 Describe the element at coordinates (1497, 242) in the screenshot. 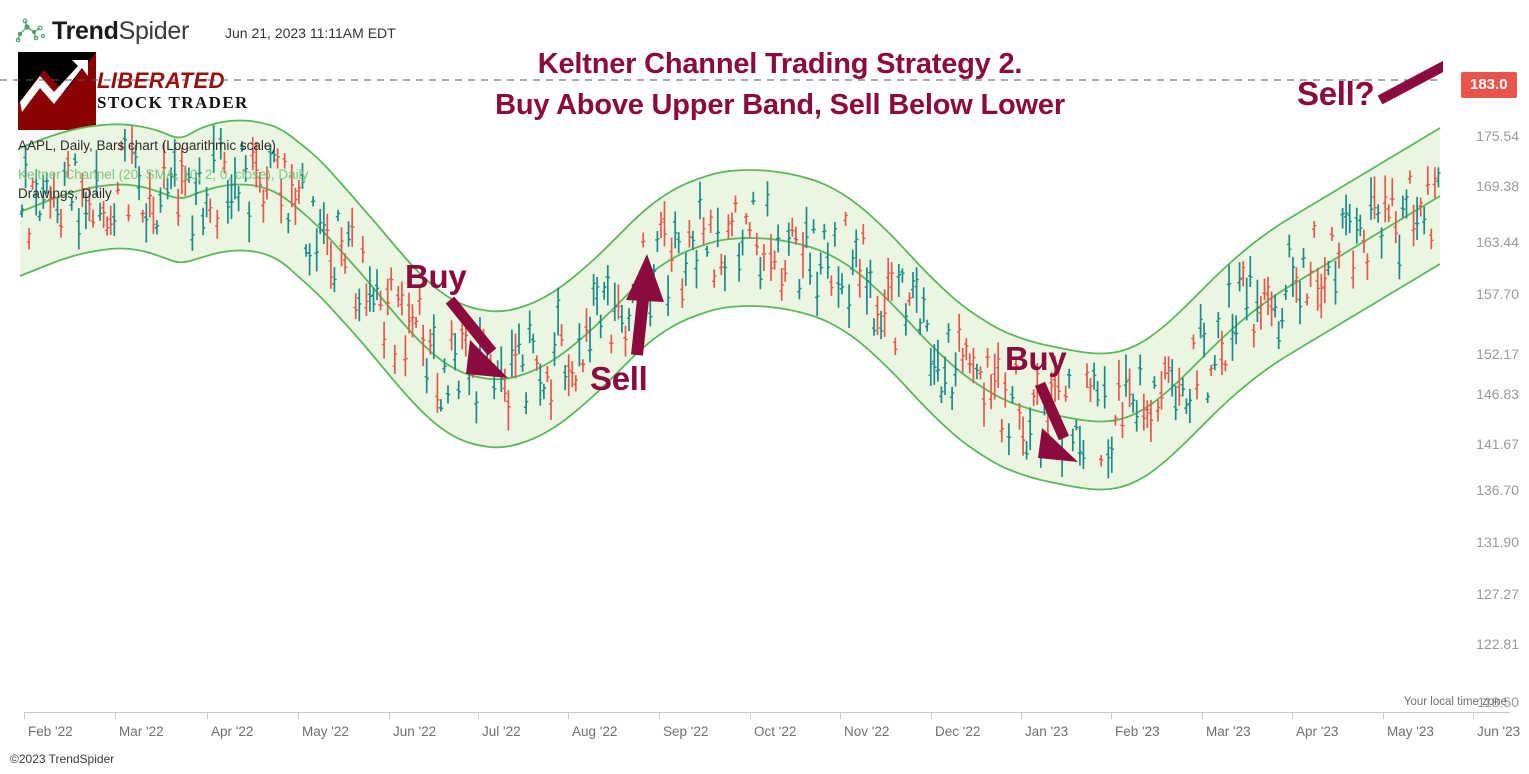

I see `price-axis-tick: 163.44` at that location.